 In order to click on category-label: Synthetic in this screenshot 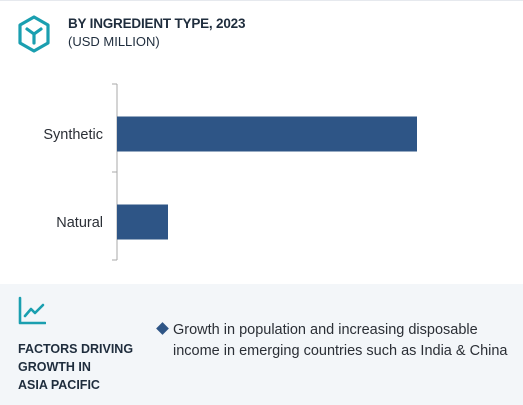, I will do `click(73, 135)`.